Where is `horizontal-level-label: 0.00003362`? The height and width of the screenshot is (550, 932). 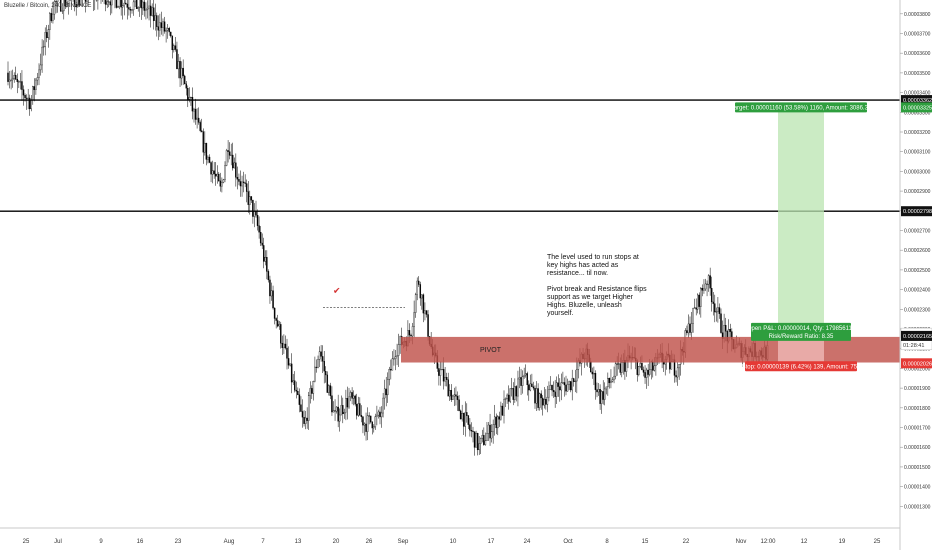
horizontal-level-label: 0.00003362 is located at coordinates (917, 101).